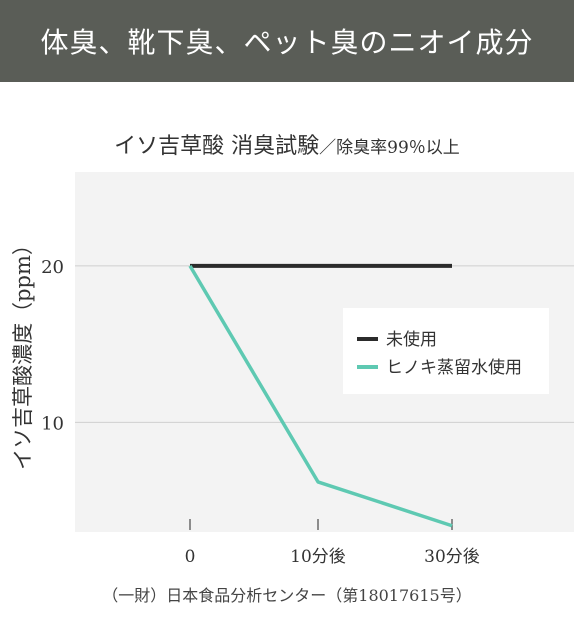 This screenshot has width=574, height=621. I want to click on legend-box, so click(446, 351).